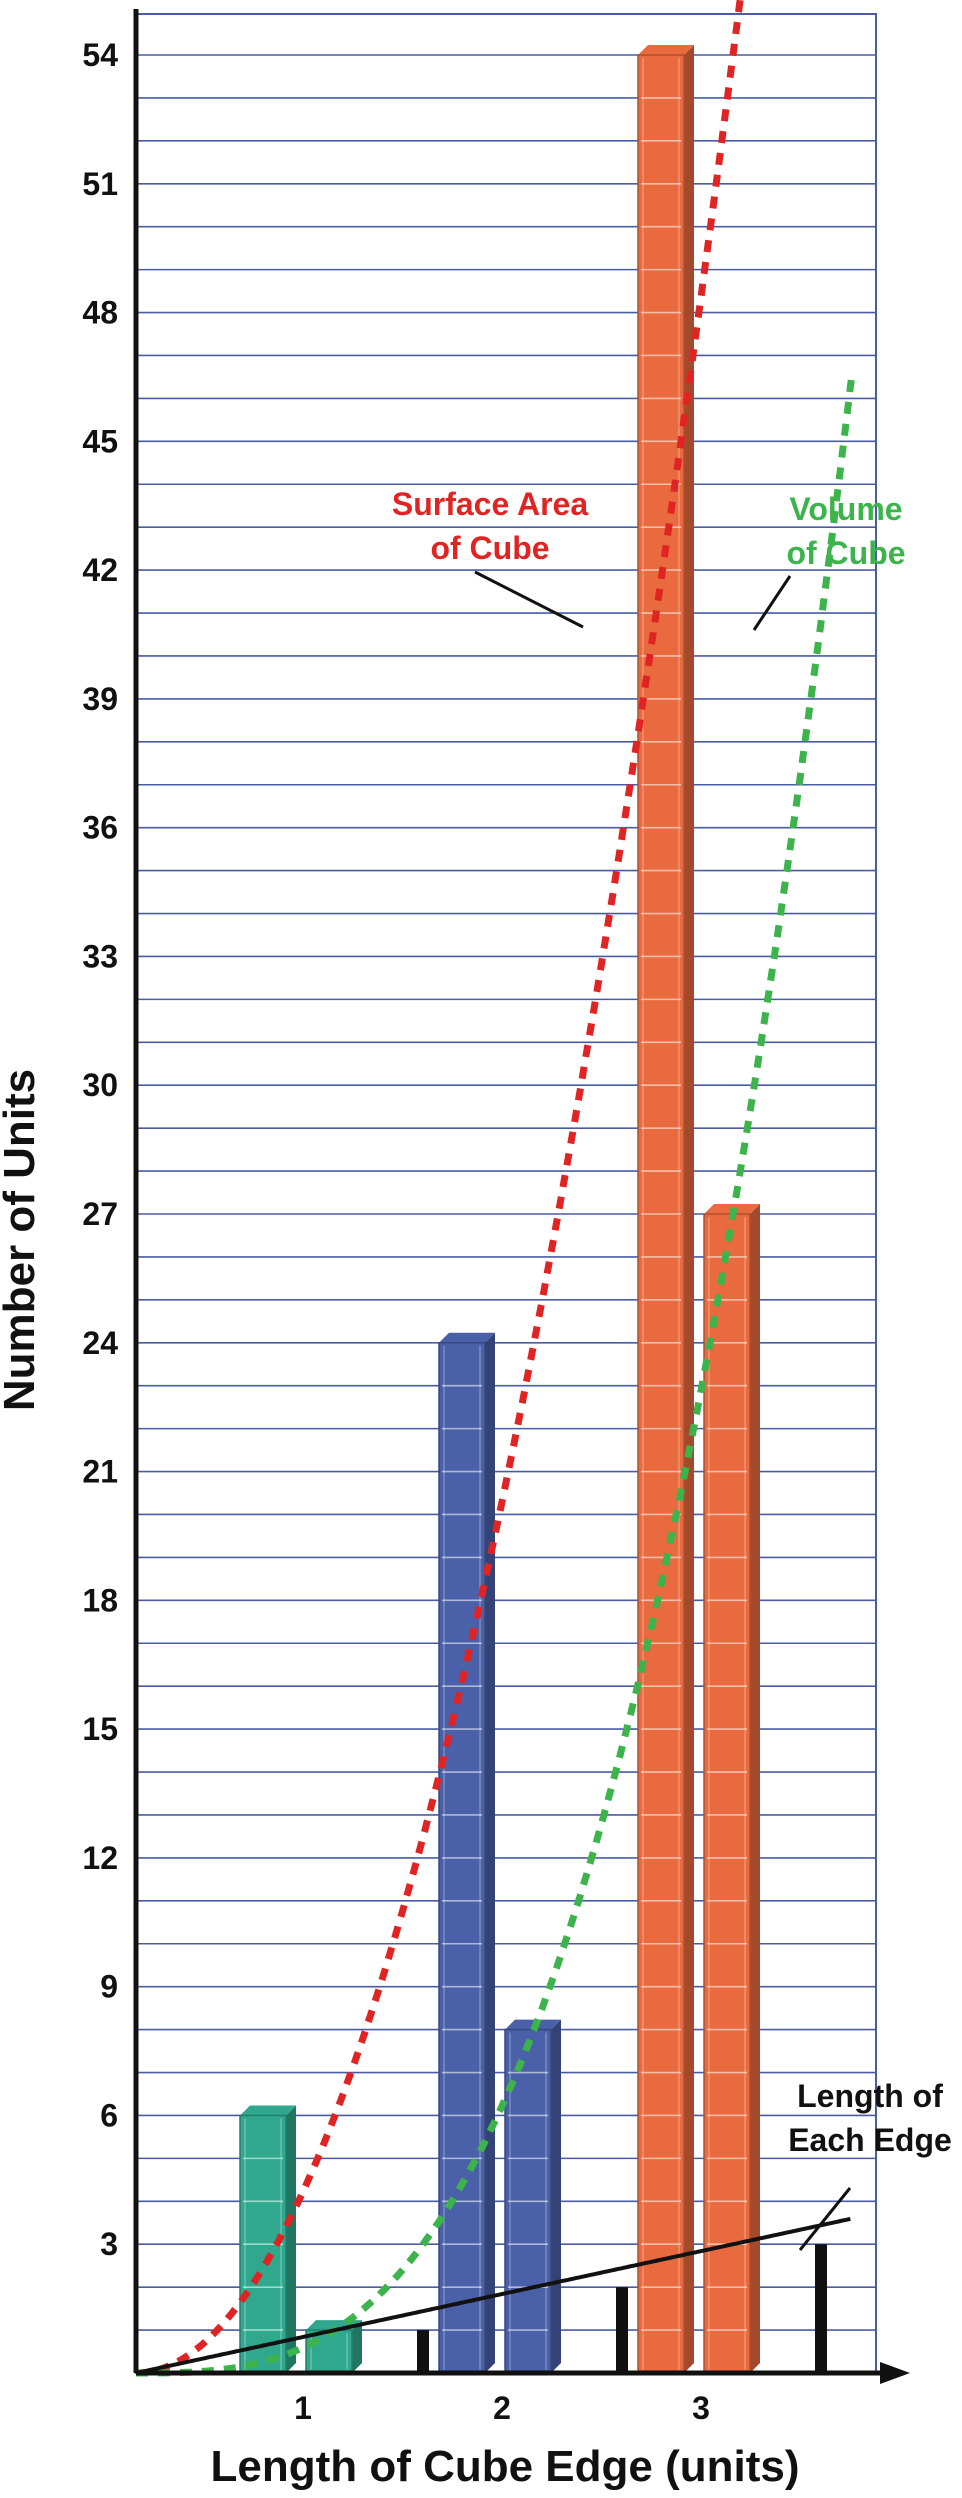 Image resolution: width=962 pixels, height=2498 pixels. What do you see at coordinates (303, 2408) in the screenshot?
I see `x-tick-label: 1` at bounding box center [303, 2408].